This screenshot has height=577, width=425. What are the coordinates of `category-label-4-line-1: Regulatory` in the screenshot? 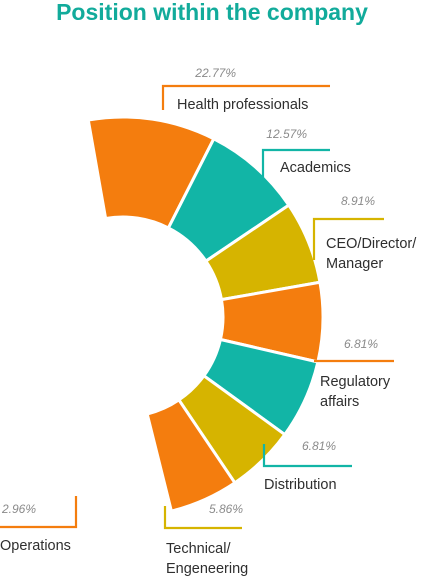 It's located at (355, 382).